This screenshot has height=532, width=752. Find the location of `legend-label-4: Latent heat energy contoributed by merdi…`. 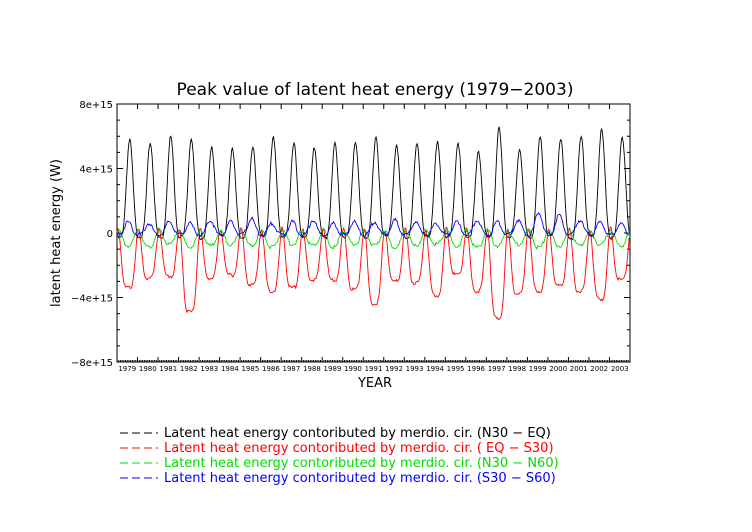

legend-label-4: Latent heat energy contoributed by merdi… is located at coordinates (360, 478).